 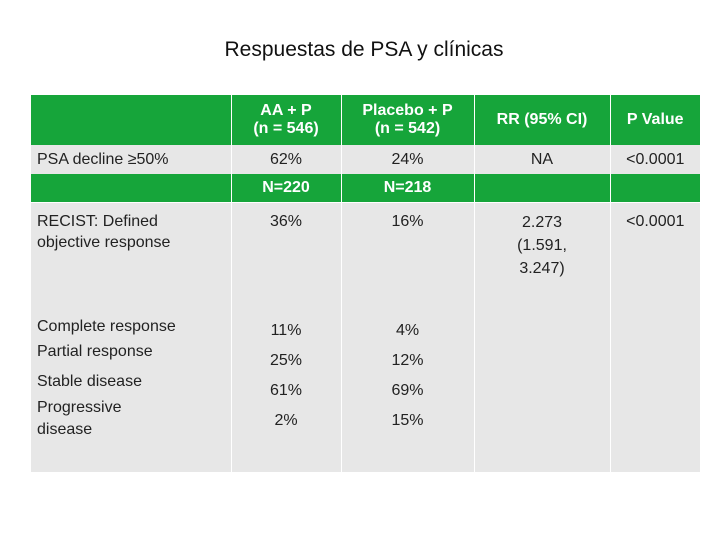 I want to click on header-placebo-label: Placebo + P, so click(x=407, y=110).